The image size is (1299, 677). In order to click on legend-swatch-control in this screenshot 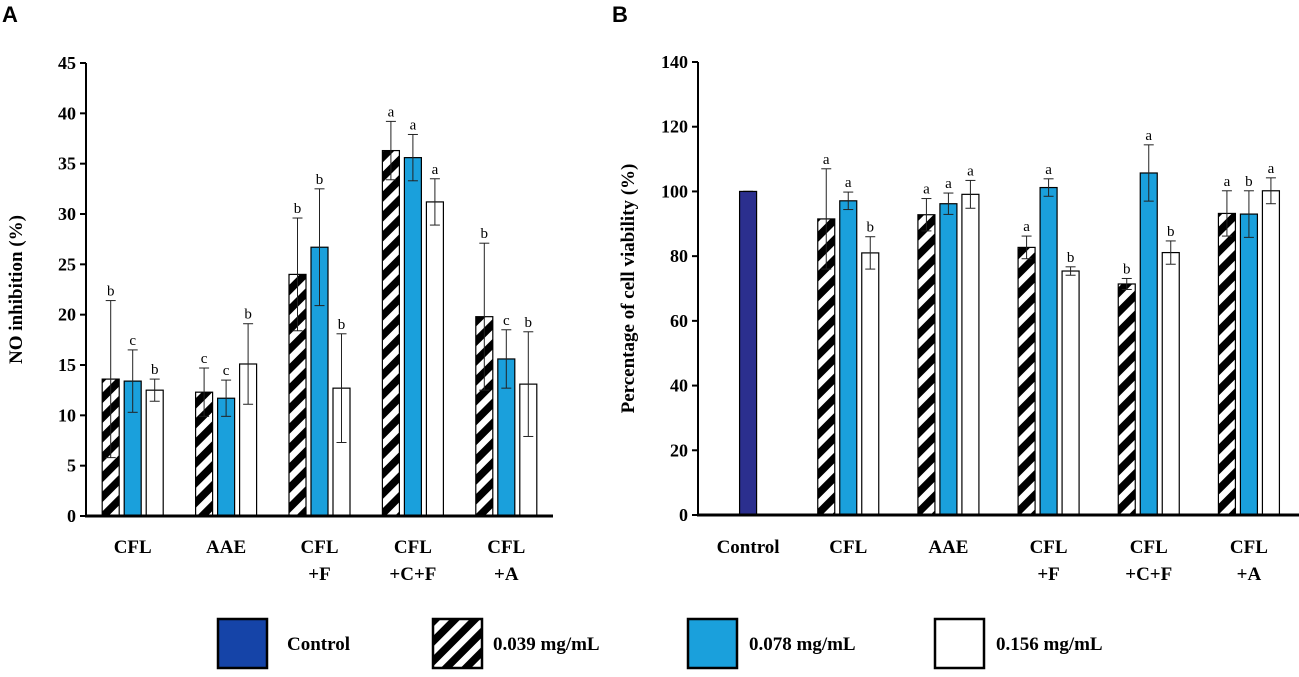, I will do `click(242, 643)`.